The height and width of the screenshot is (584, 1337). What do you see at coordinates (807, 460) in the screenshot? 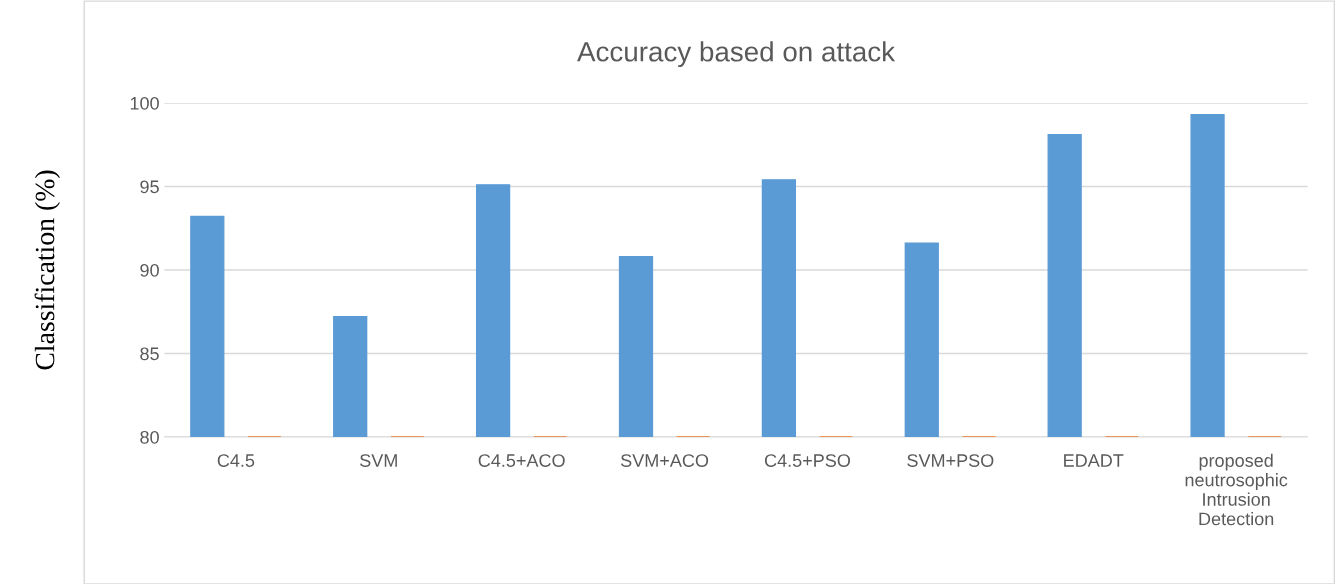
I see `x-tick-label: C4.5+PSO` at bounding box center [807, 460].